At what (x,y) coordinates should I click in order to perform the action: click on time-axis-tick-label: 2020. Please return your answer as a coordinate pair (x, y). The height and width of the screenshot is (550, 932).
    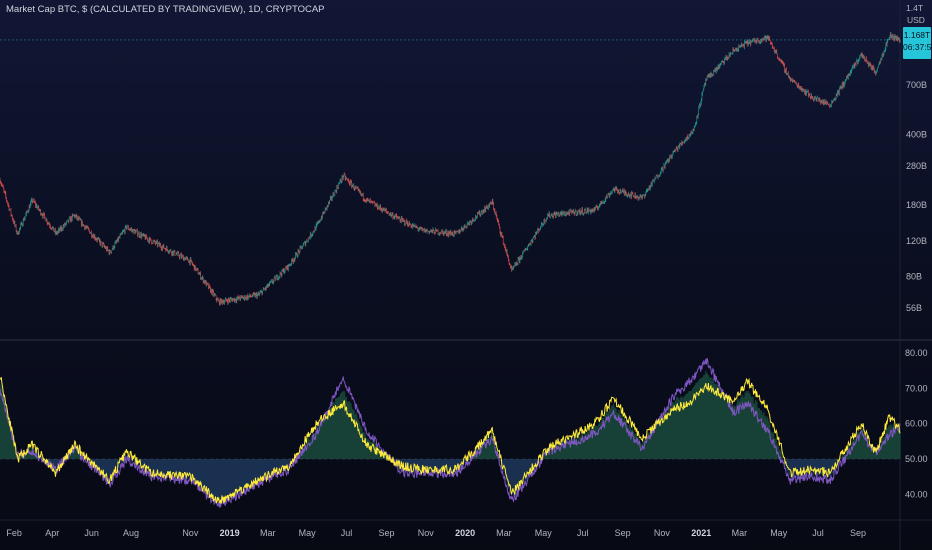
    Looking at the image, I should click on (465, 533).